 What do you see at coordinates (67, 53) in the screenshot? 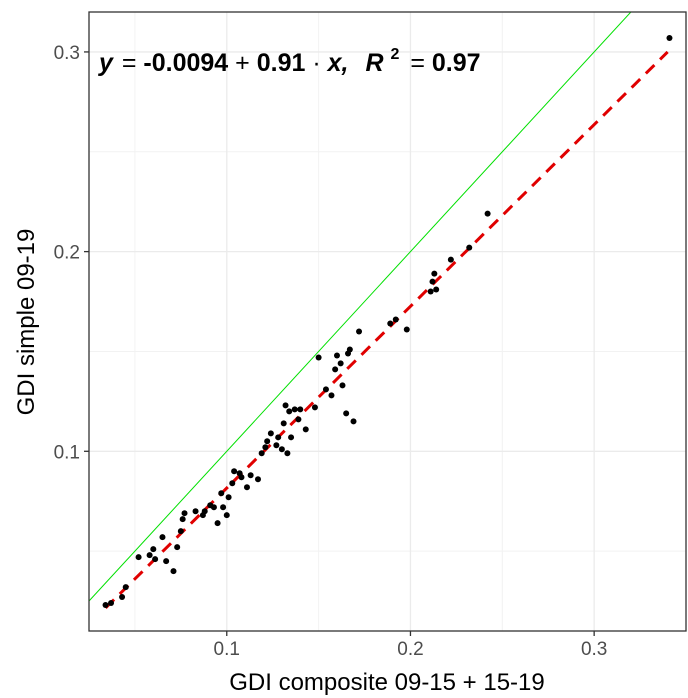
I see `y-tick-label: 0.3` at bounding box center [67, 53].